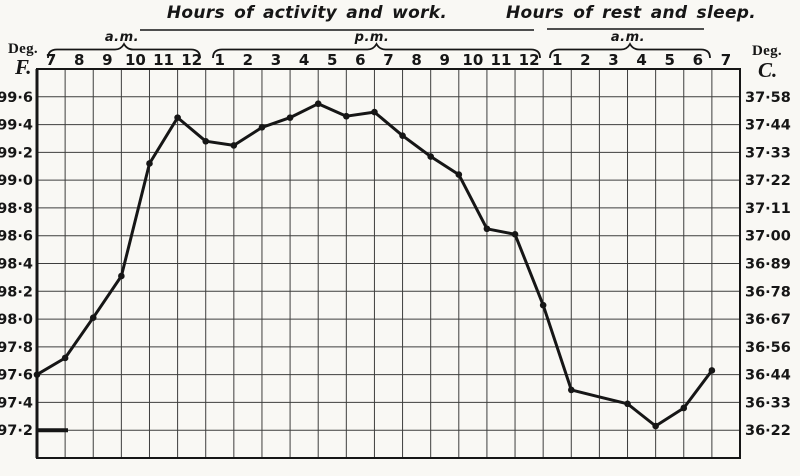 Image resolution: width=800 pixels, height=476 pixels. I want to click on section-label-pm: p.m., so click(372, 37).